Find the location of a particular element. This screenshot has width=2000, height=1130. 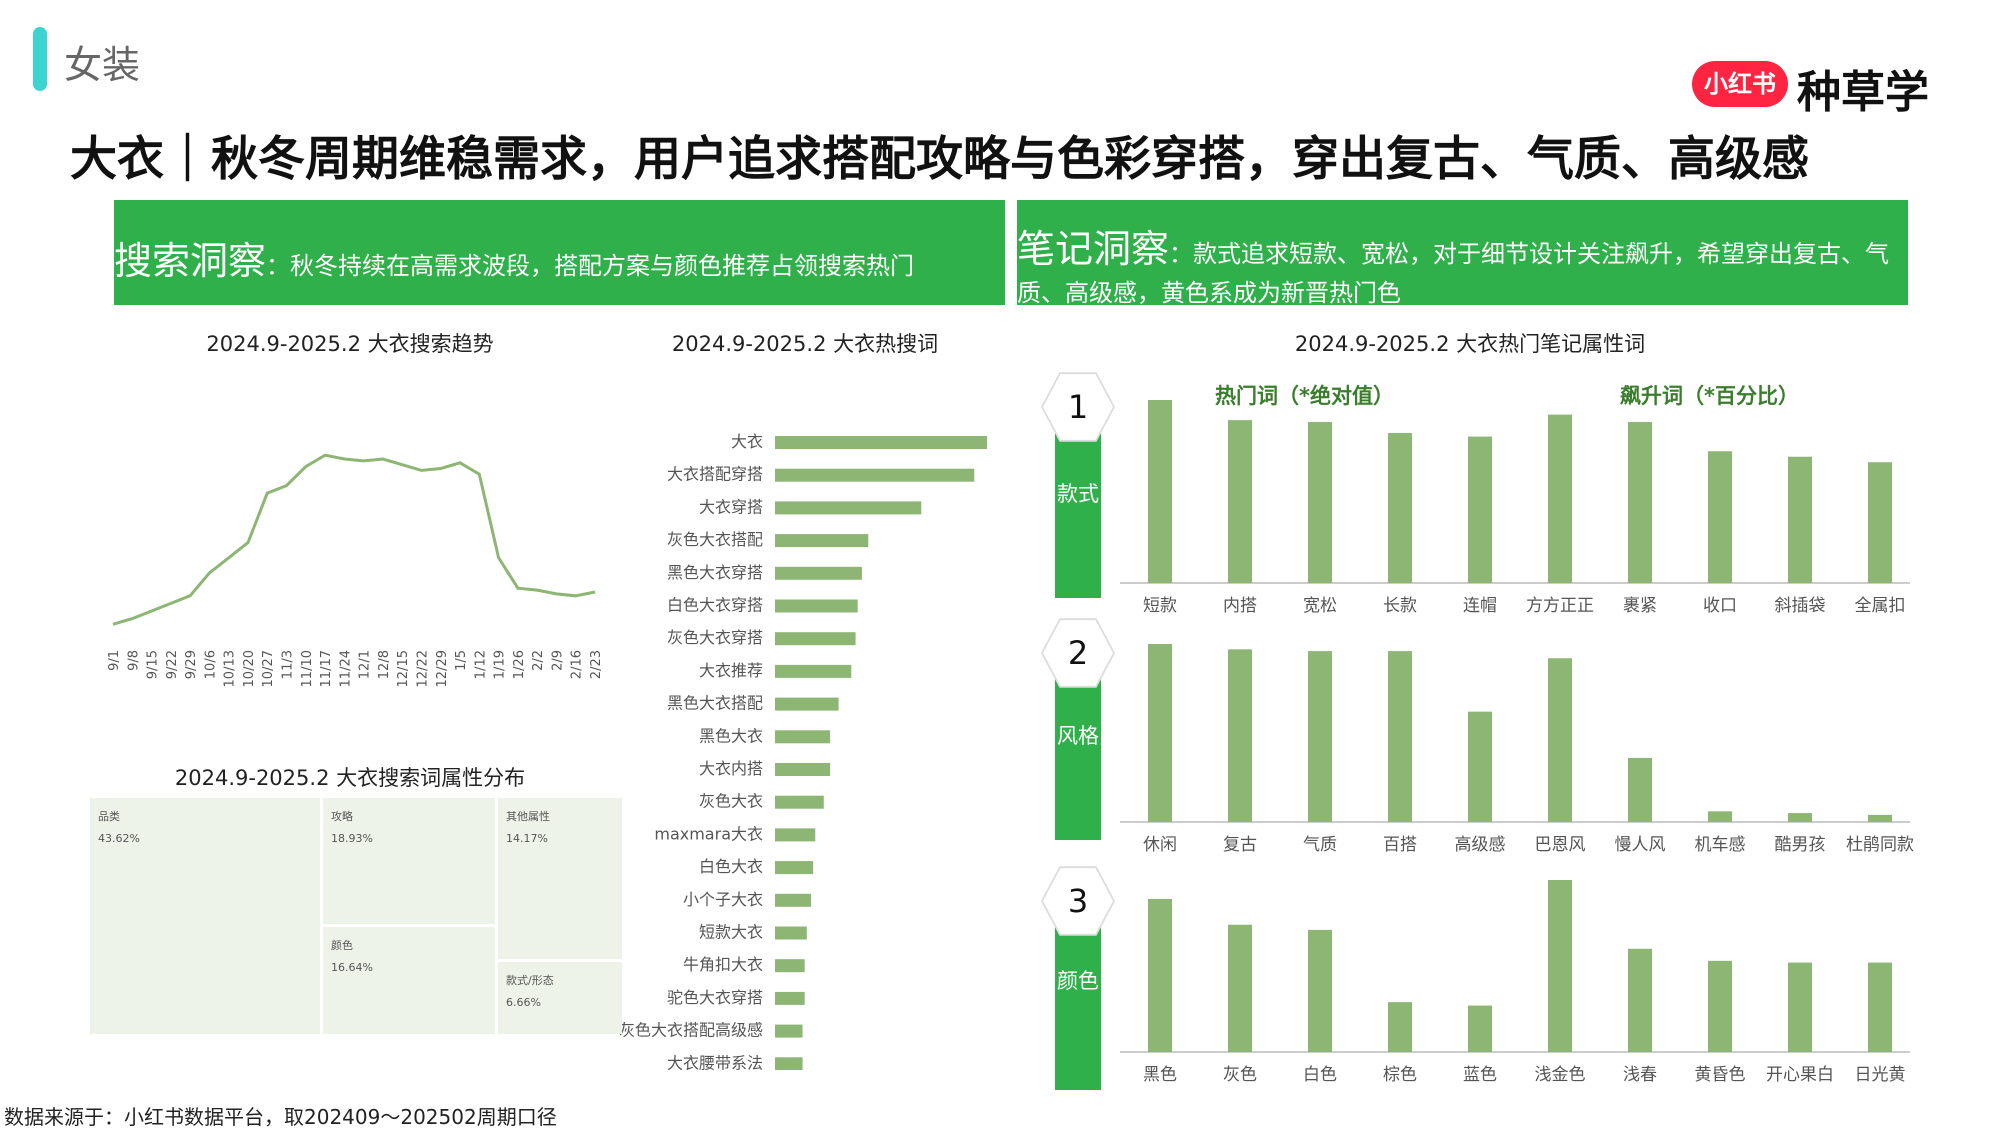

trend-x-tick: 10/27 is located at coordinates (268, 668).